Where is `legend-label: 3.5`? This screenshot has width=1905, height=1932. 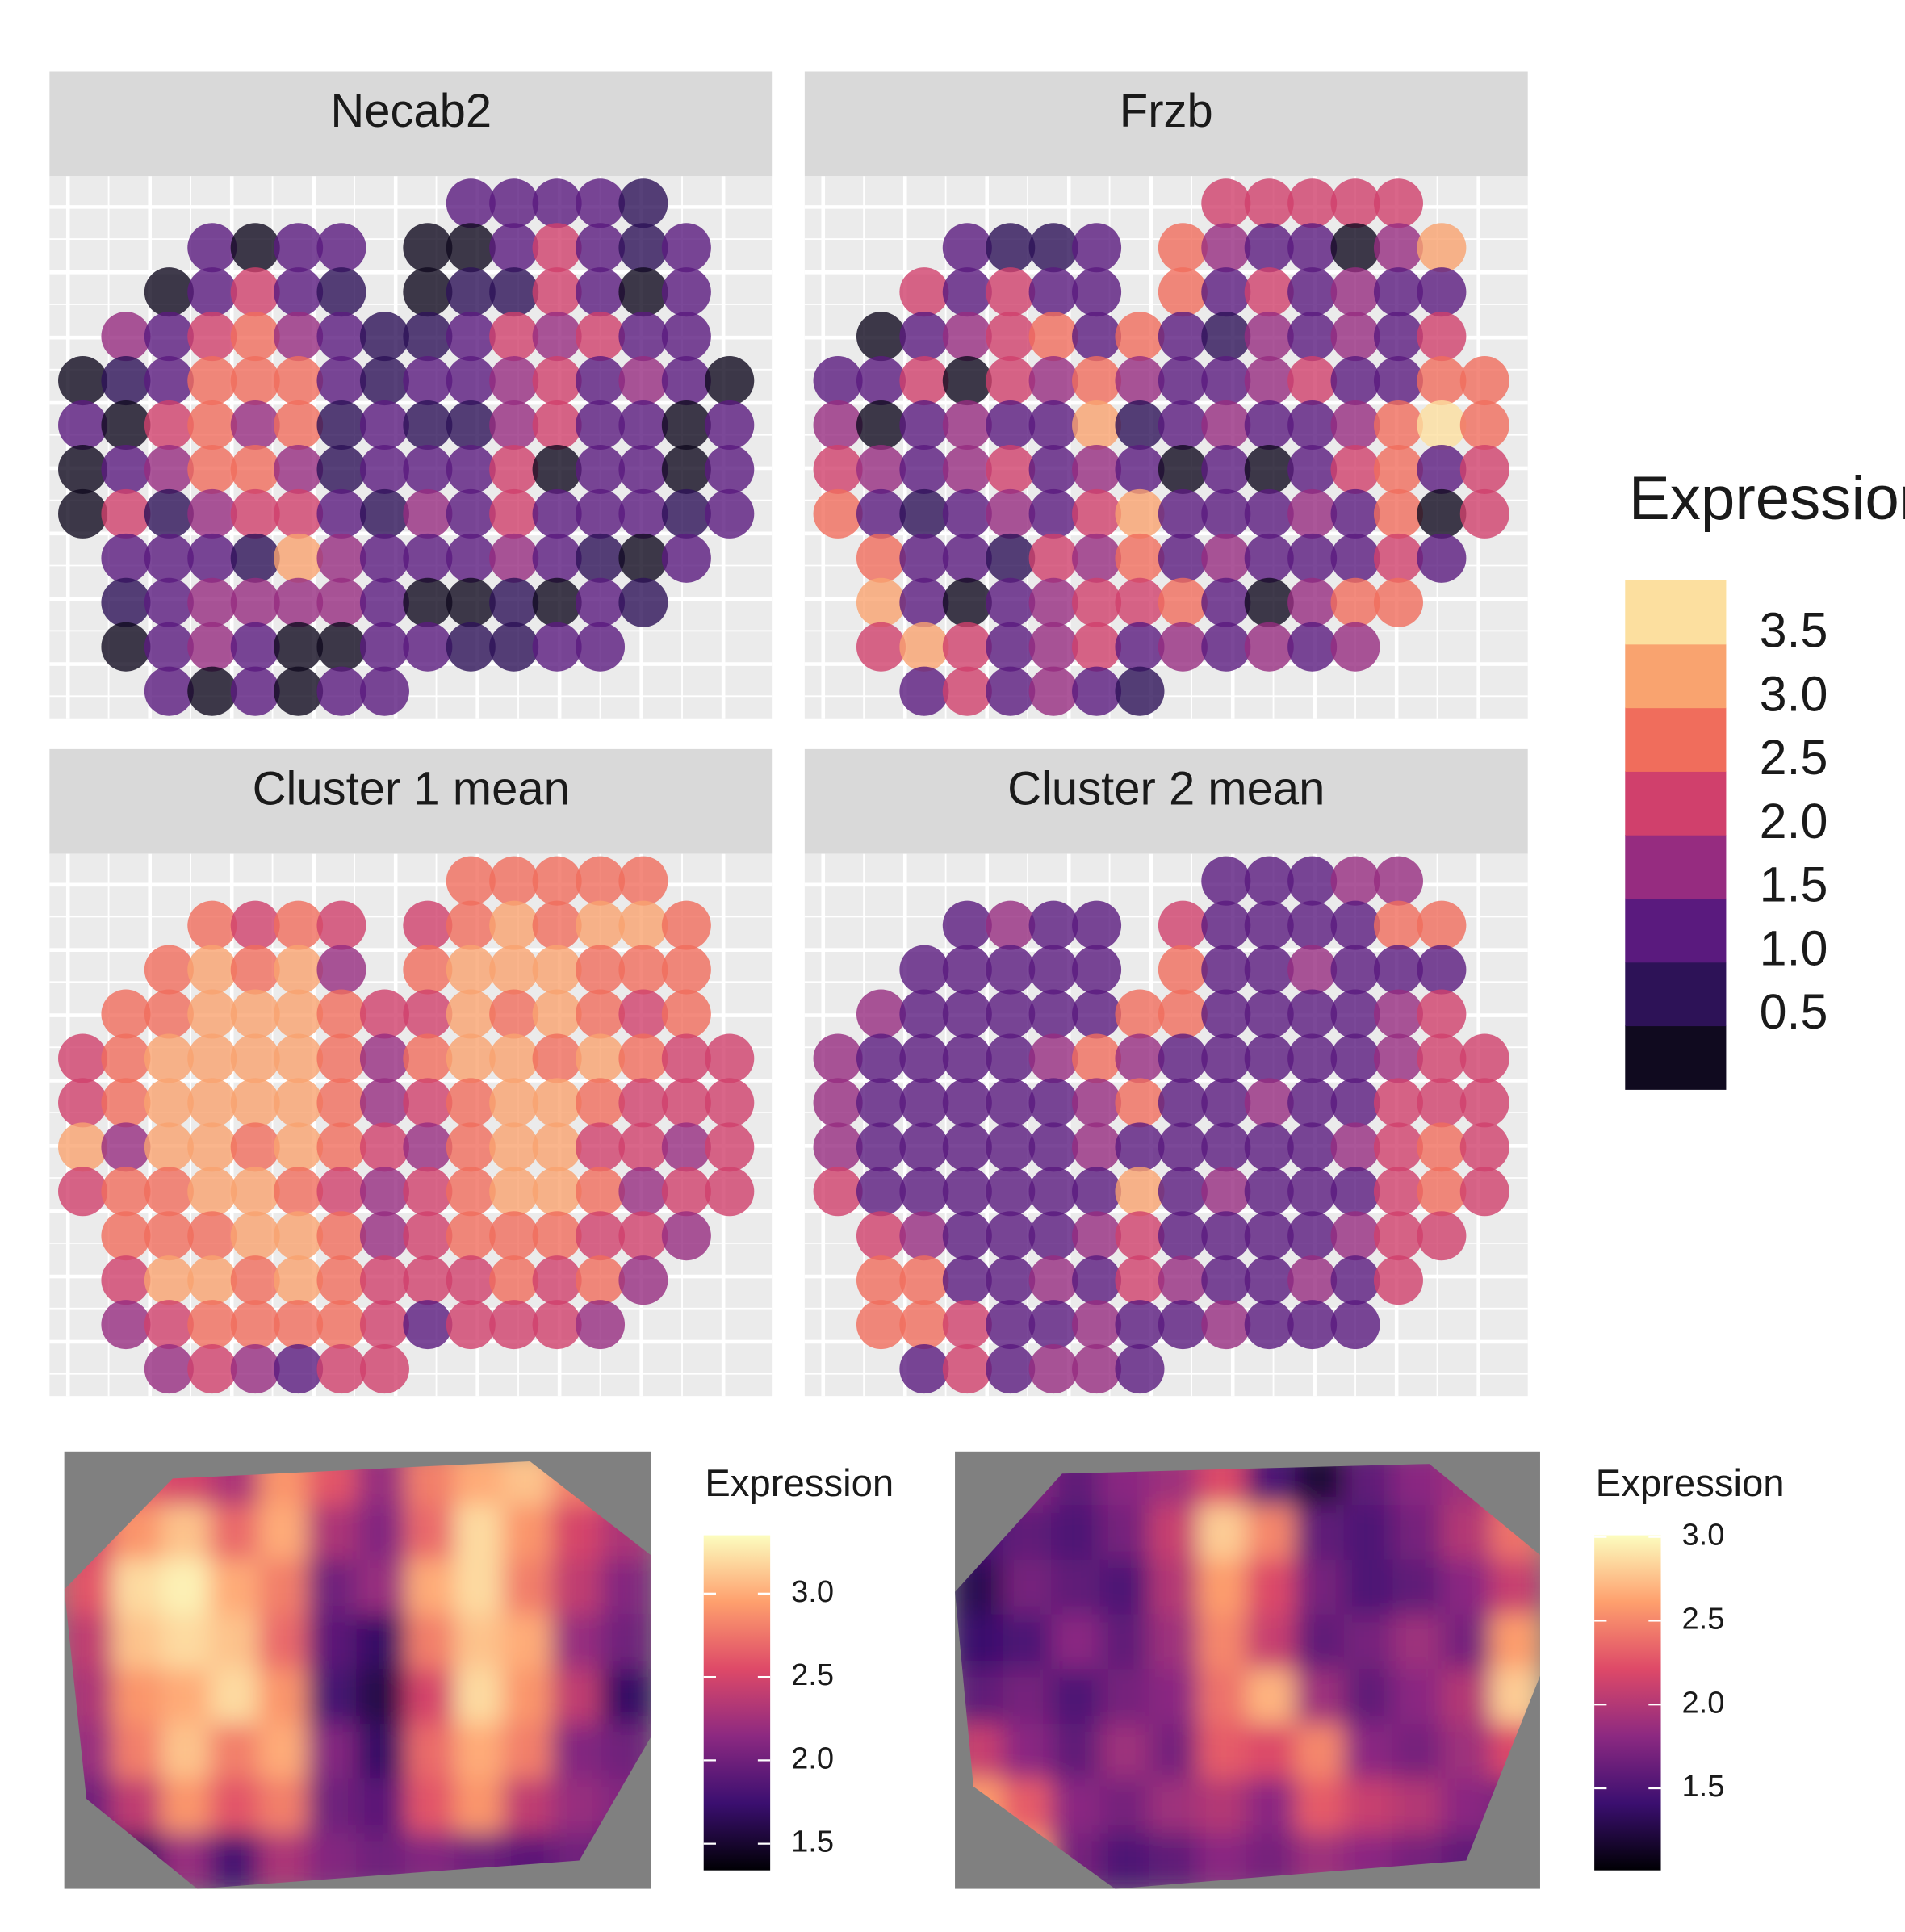
legend-label: 3.5 is located at coordinates (1794, 630).